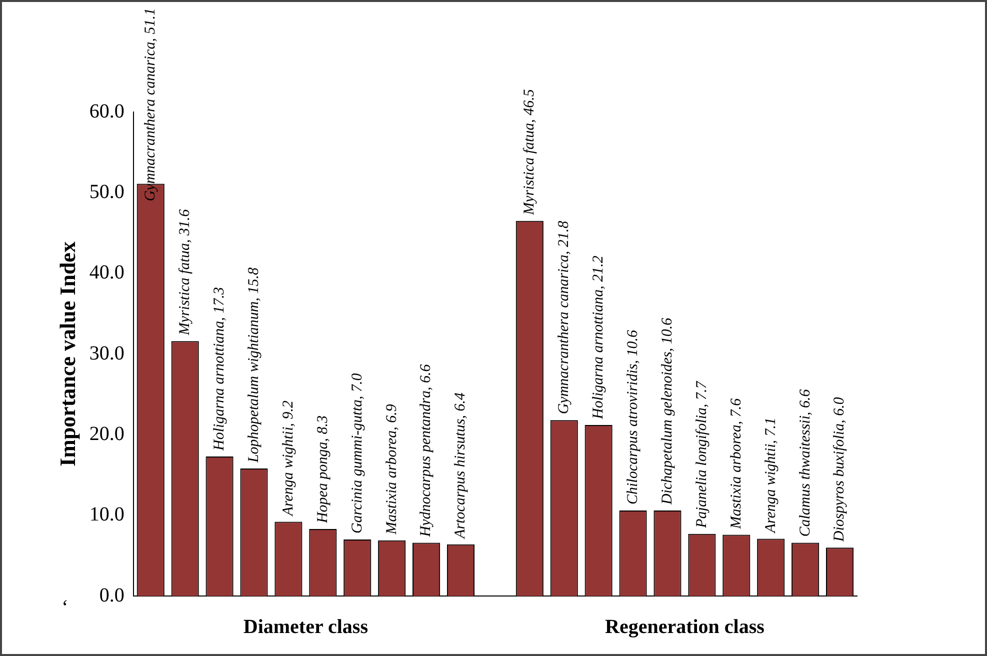  What do you see at coordinates (185, 272) in the screenshot?
I see `data-label: Myristica fatua, 31.6` at bounding box center [185, 272].